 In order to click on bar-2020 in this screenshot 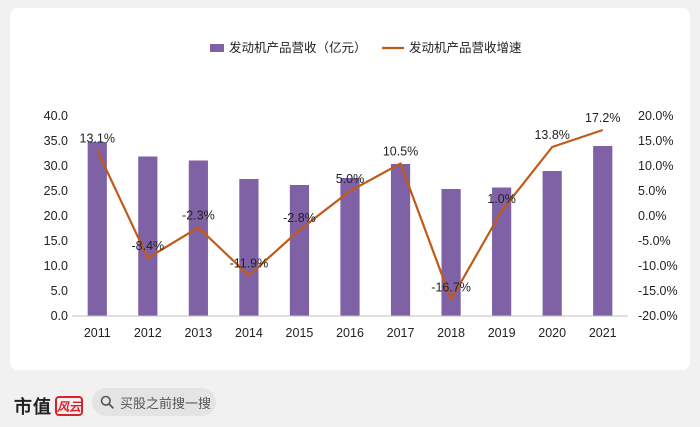, I will do `click(552, 243)`.